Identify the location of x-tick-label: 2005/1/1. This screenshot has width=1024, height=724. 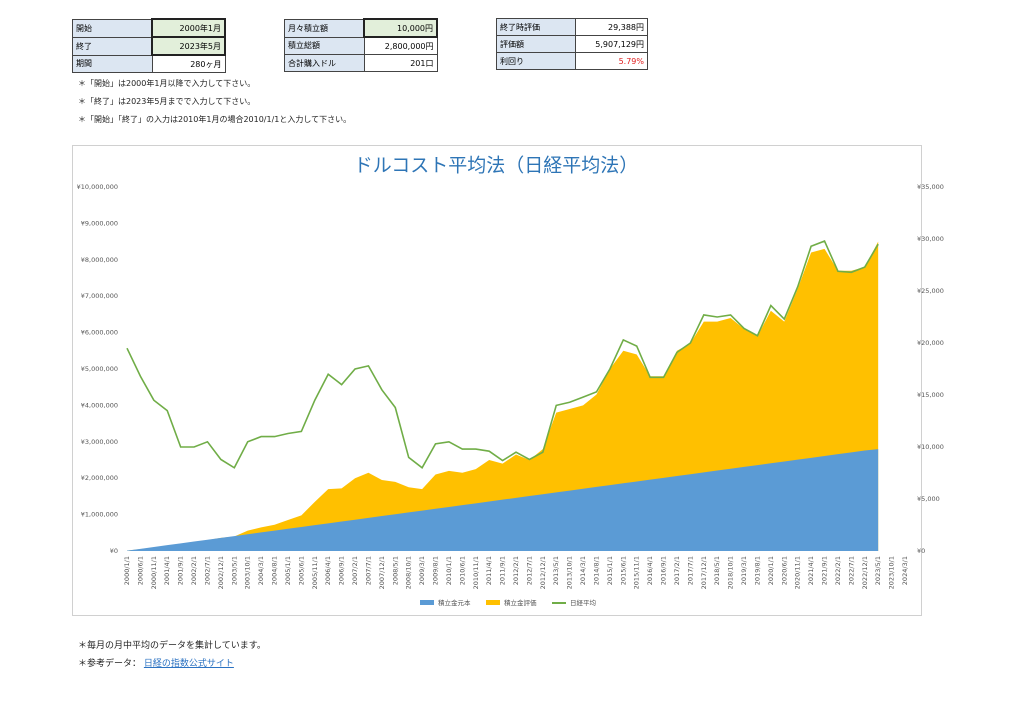
(288, 570).